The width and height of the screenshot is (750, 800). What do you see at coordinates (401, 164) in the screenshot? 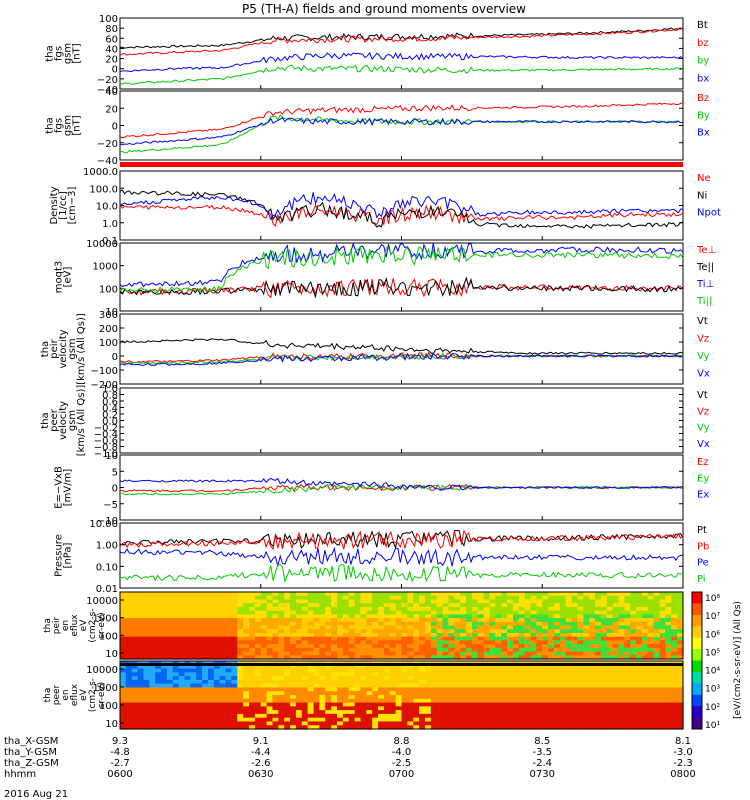
I see `mode-bar` at bounding box center [401, 164].